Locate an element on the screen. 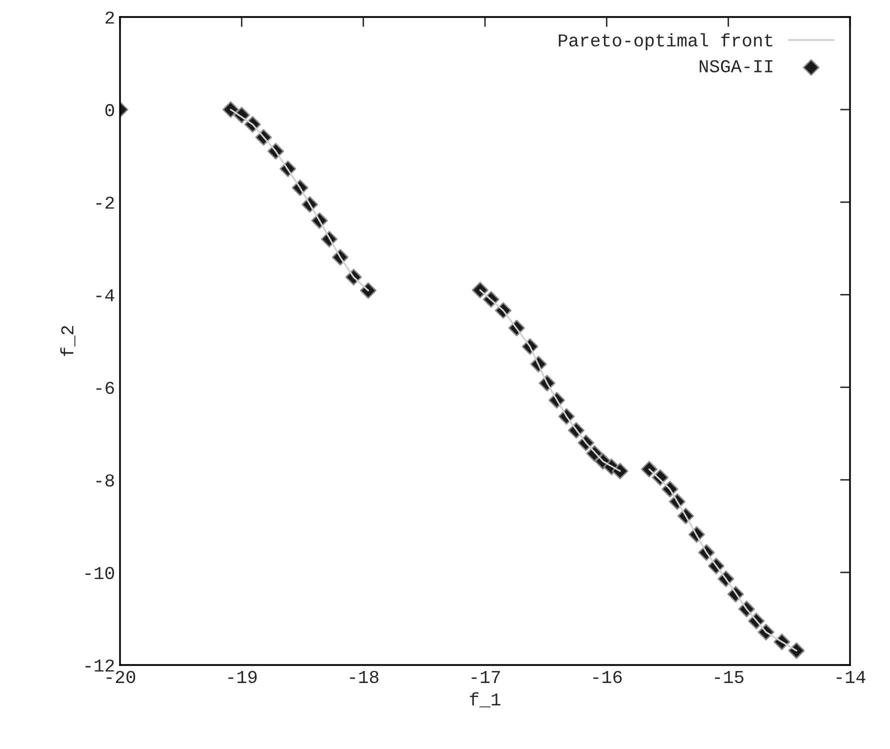  legend-label: Pareto-optimal front is located at coordinates (665, 41).